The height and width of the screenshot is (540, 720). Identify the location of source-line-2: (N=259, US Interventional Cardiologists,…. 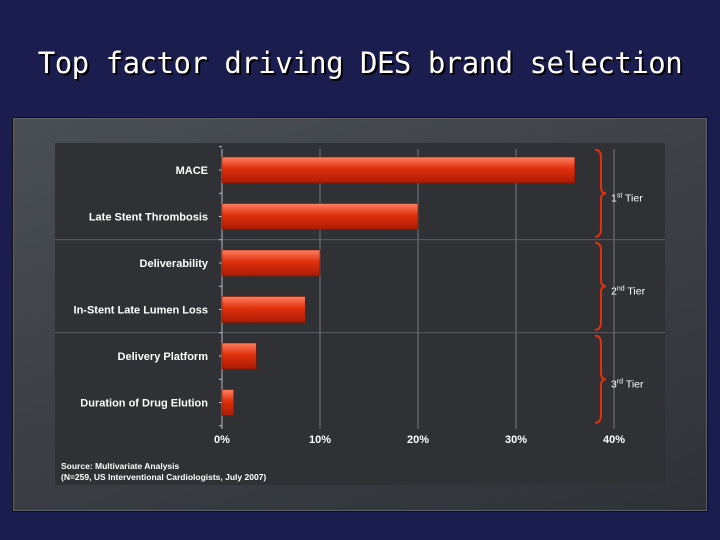
(163, 477).